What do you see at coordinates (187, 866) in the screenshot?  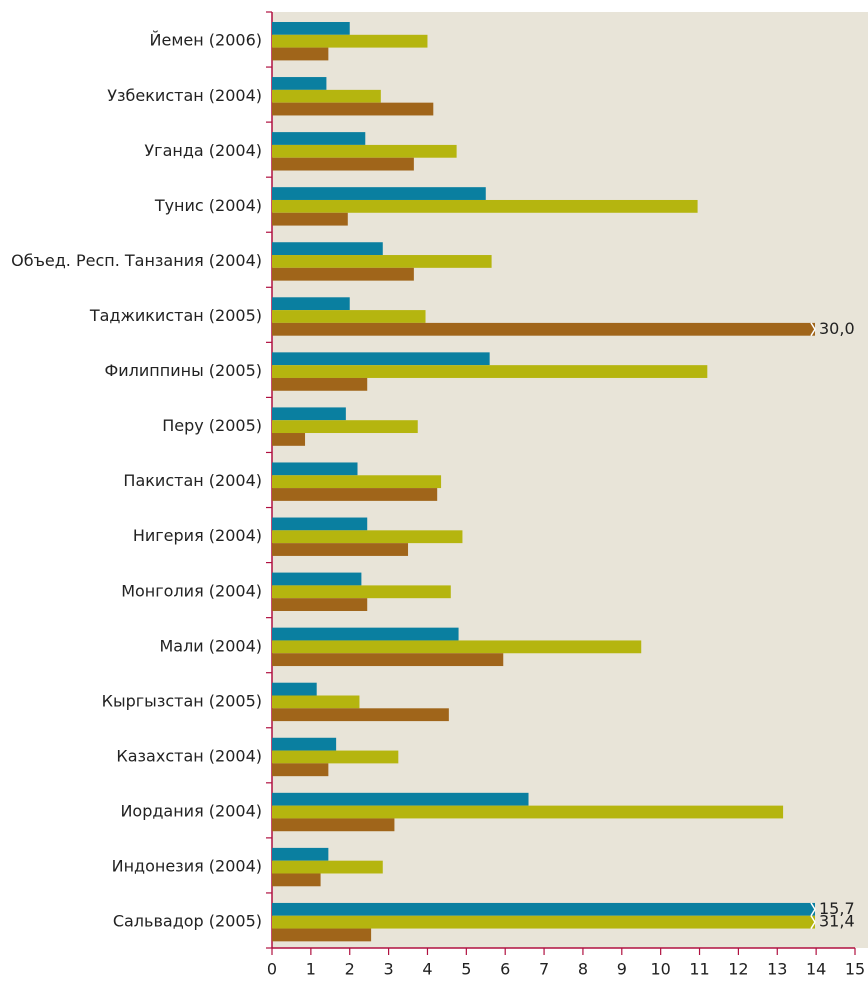 I see `y-tick-label: Индонезия (2004)` at bounding box center [187, 866].